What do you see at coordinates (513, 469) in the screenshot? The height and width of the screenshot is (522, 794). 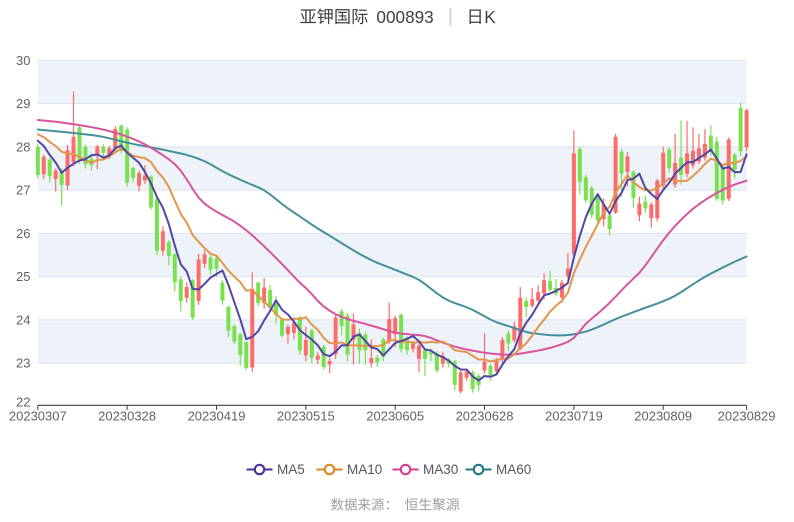 I see `svg-text: MA60` at bounding box center [513, 469].